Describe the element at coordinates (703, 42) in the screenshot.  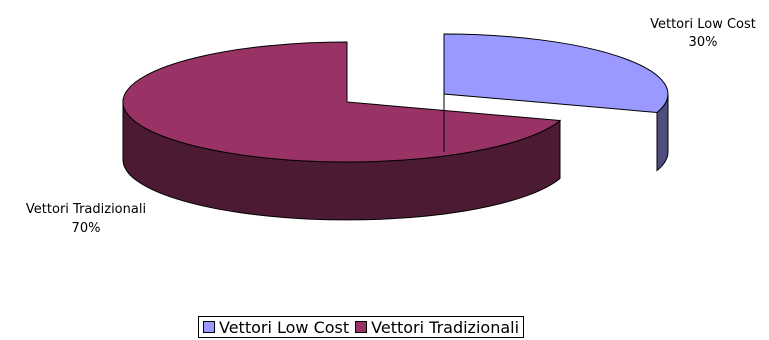
I see `slice-label-low-cost-value: 30%` at that location.